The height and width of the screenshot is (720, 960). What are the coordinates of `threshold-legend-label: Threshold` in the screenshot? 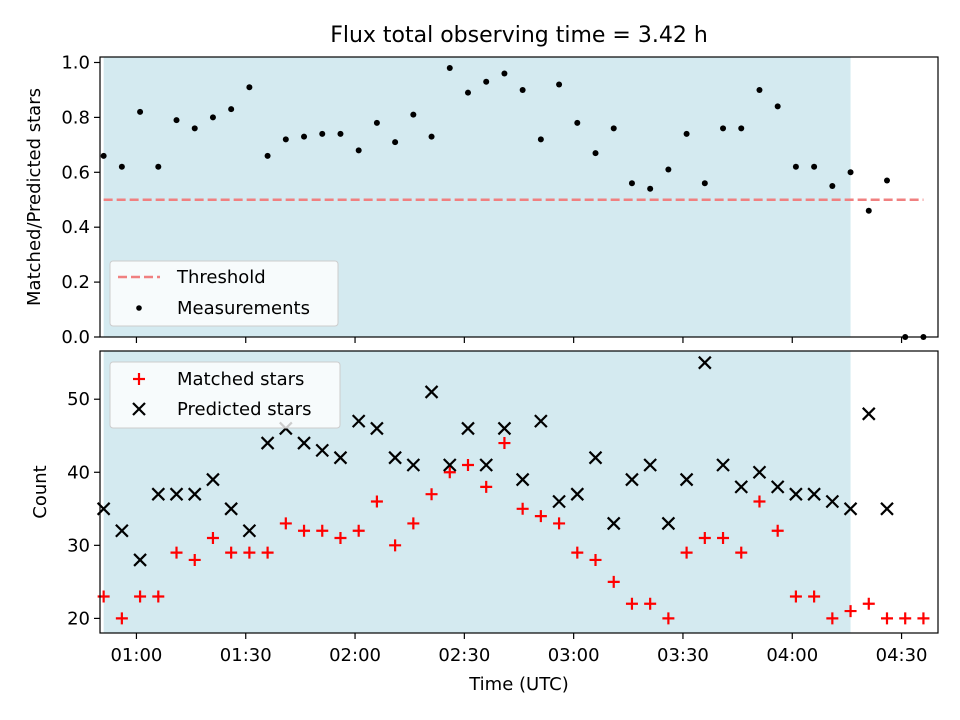 It's located at (221, 277).